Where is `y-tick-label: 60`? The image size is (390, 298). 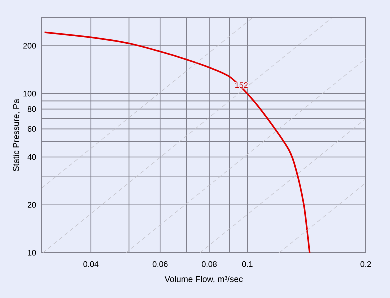 y-tick-label: 60 is located at coordinates (32, 129).